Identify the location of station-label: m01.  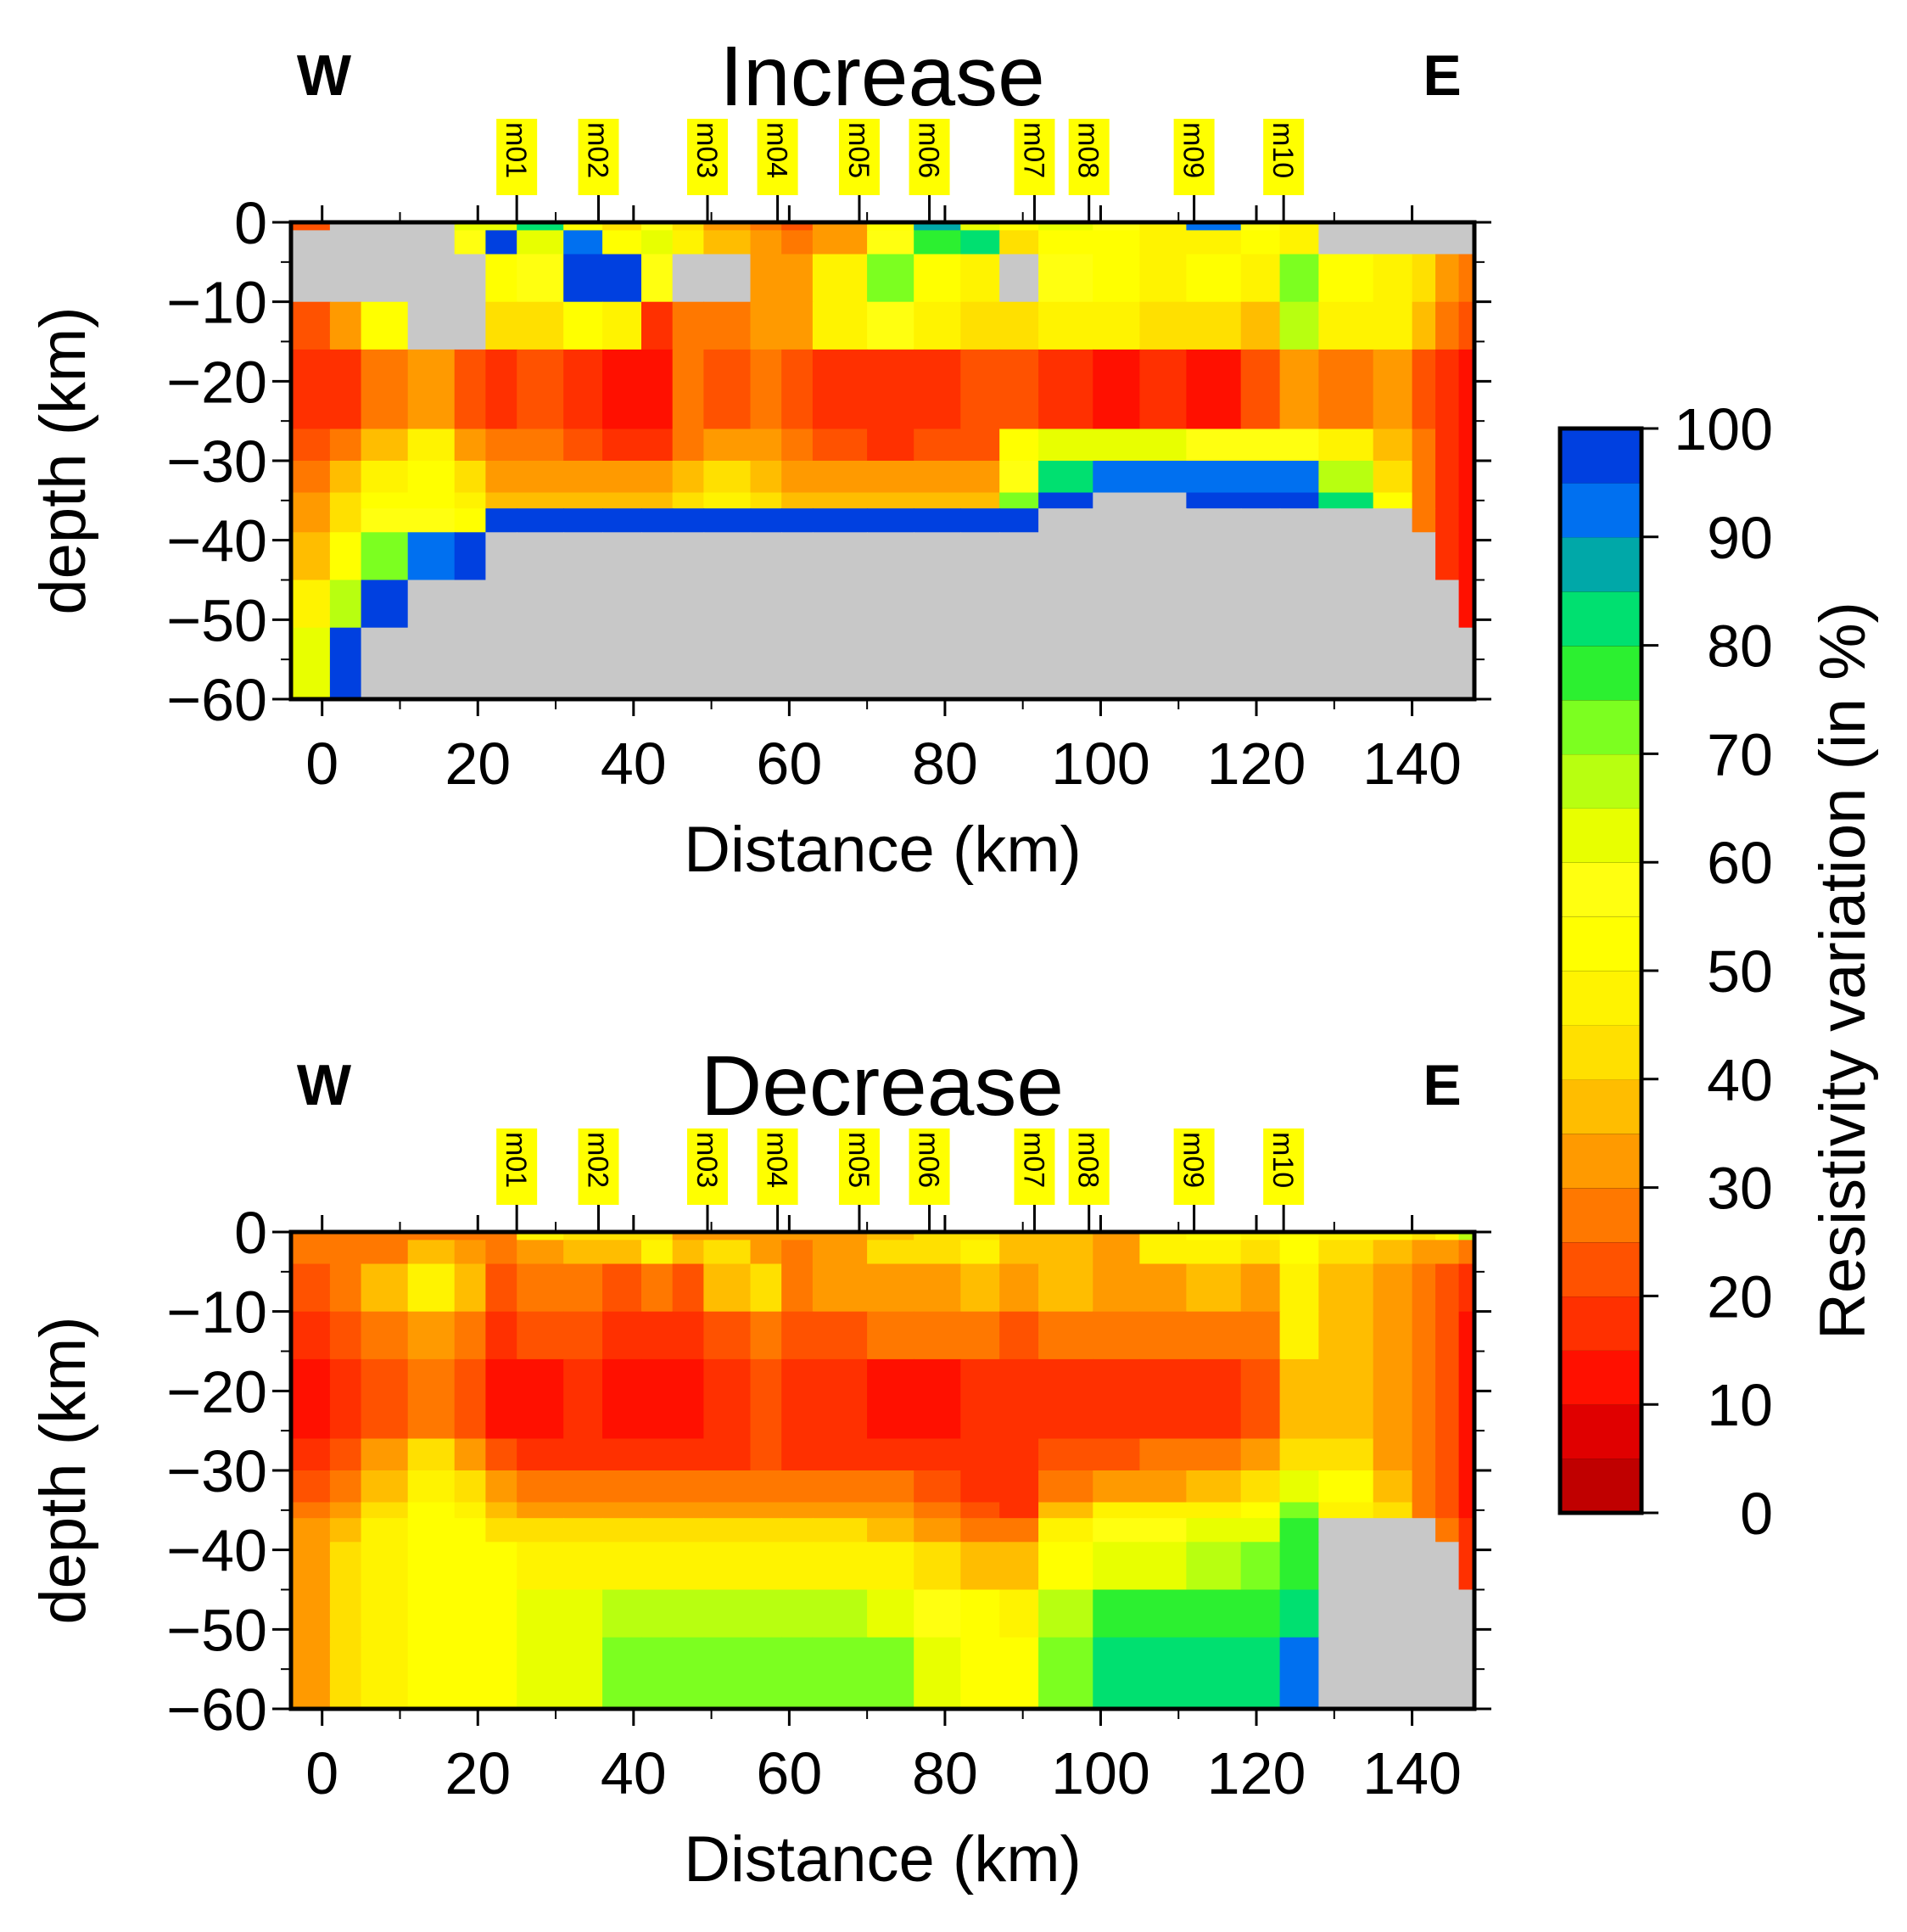
(516, 150).